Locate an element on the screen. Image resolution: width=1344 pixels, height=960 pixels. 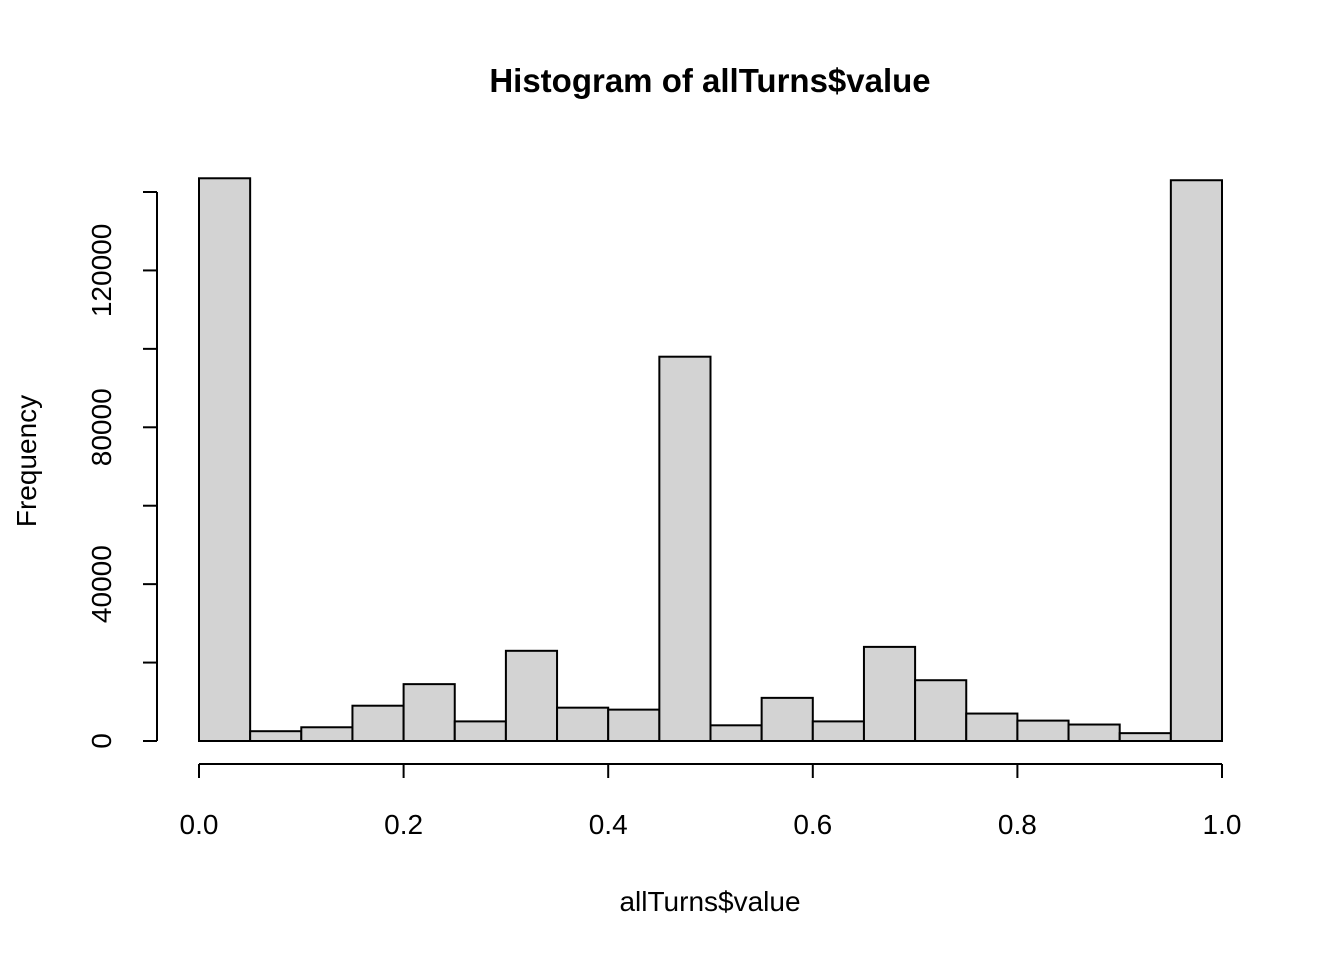
x-tick-label: 0.2 is located at coordinates (403, 824).